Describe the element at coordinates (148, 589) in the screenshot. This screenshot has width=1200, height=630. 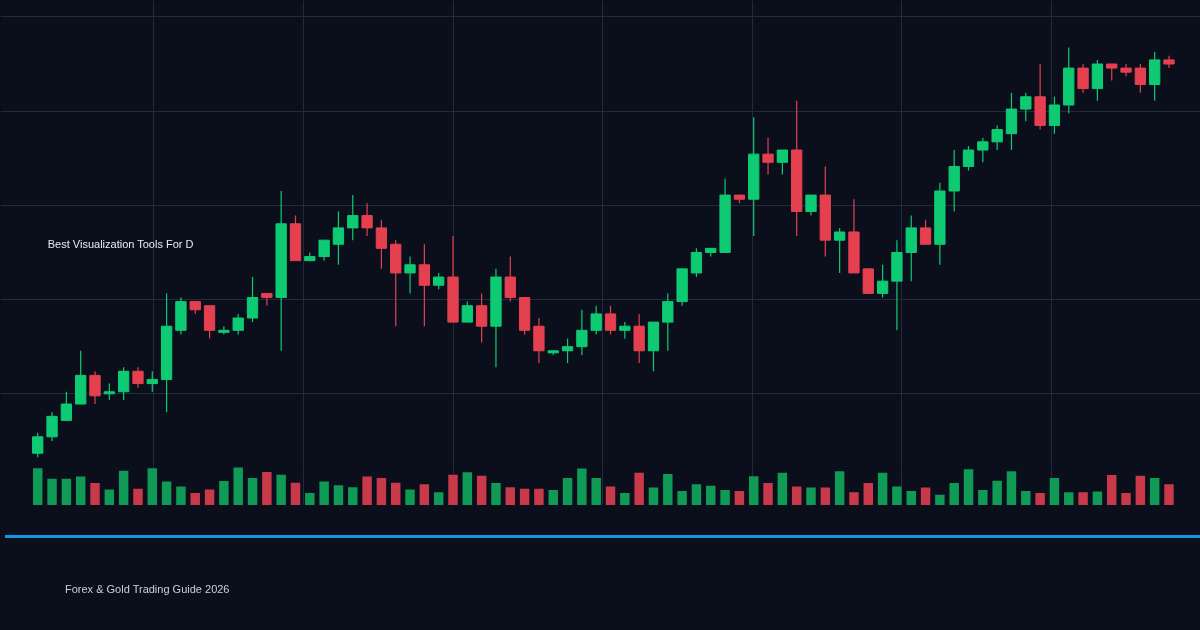
I see `text: Forex & Gold Trading Guide 2026` at that location.